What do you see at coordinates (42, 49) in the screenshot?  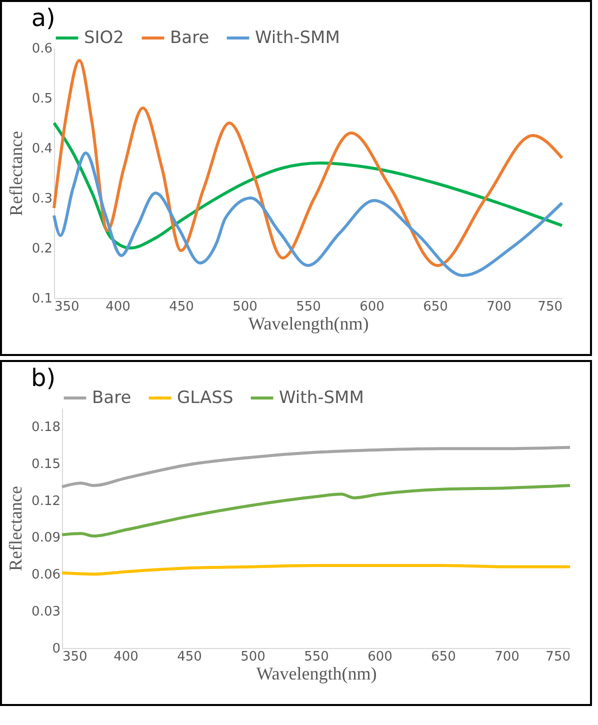 I see `y-tick-label: 0.6` at bounding box center [42, 49].